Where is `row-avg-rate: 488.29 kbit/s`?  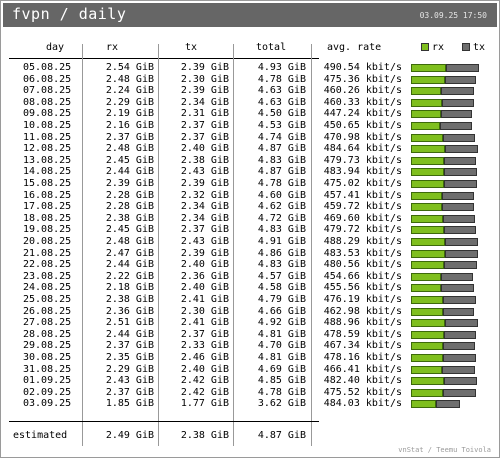 row-avg-rate: 488.29 kbit/s is located at coordinates (362, 241).